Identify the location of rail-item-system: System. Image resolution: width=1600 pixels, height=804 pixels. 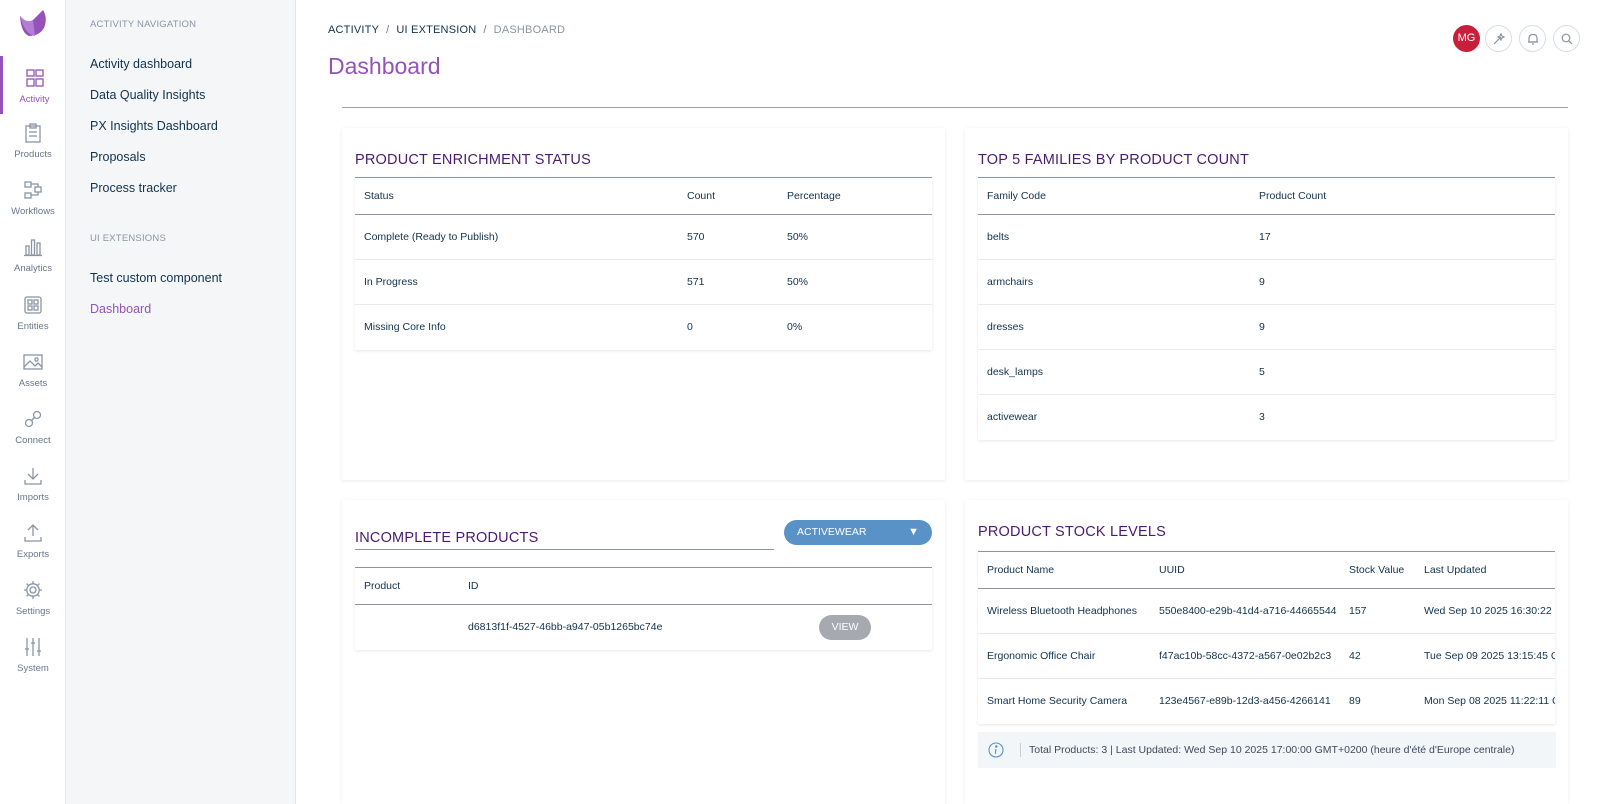
(33, 656).